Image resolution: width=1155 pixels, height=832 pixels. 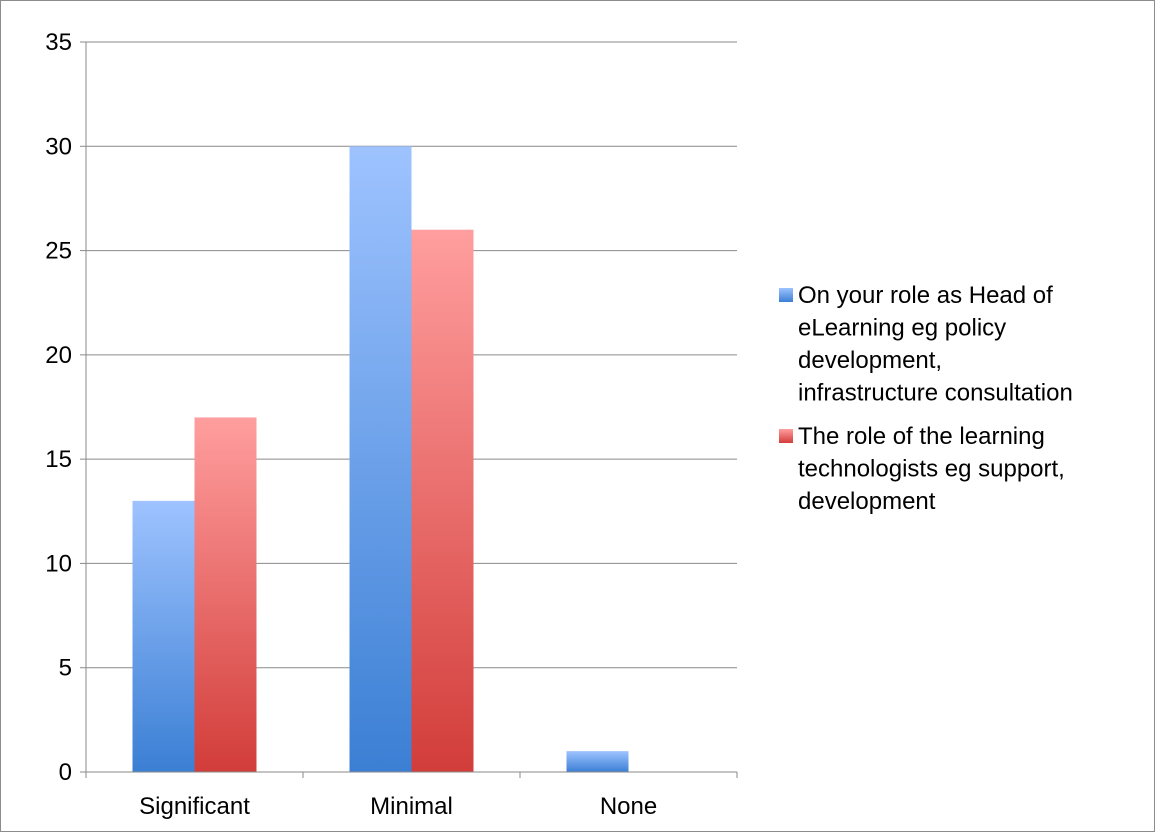 I want to click on legend-label: development, so click(x=867, y=501).